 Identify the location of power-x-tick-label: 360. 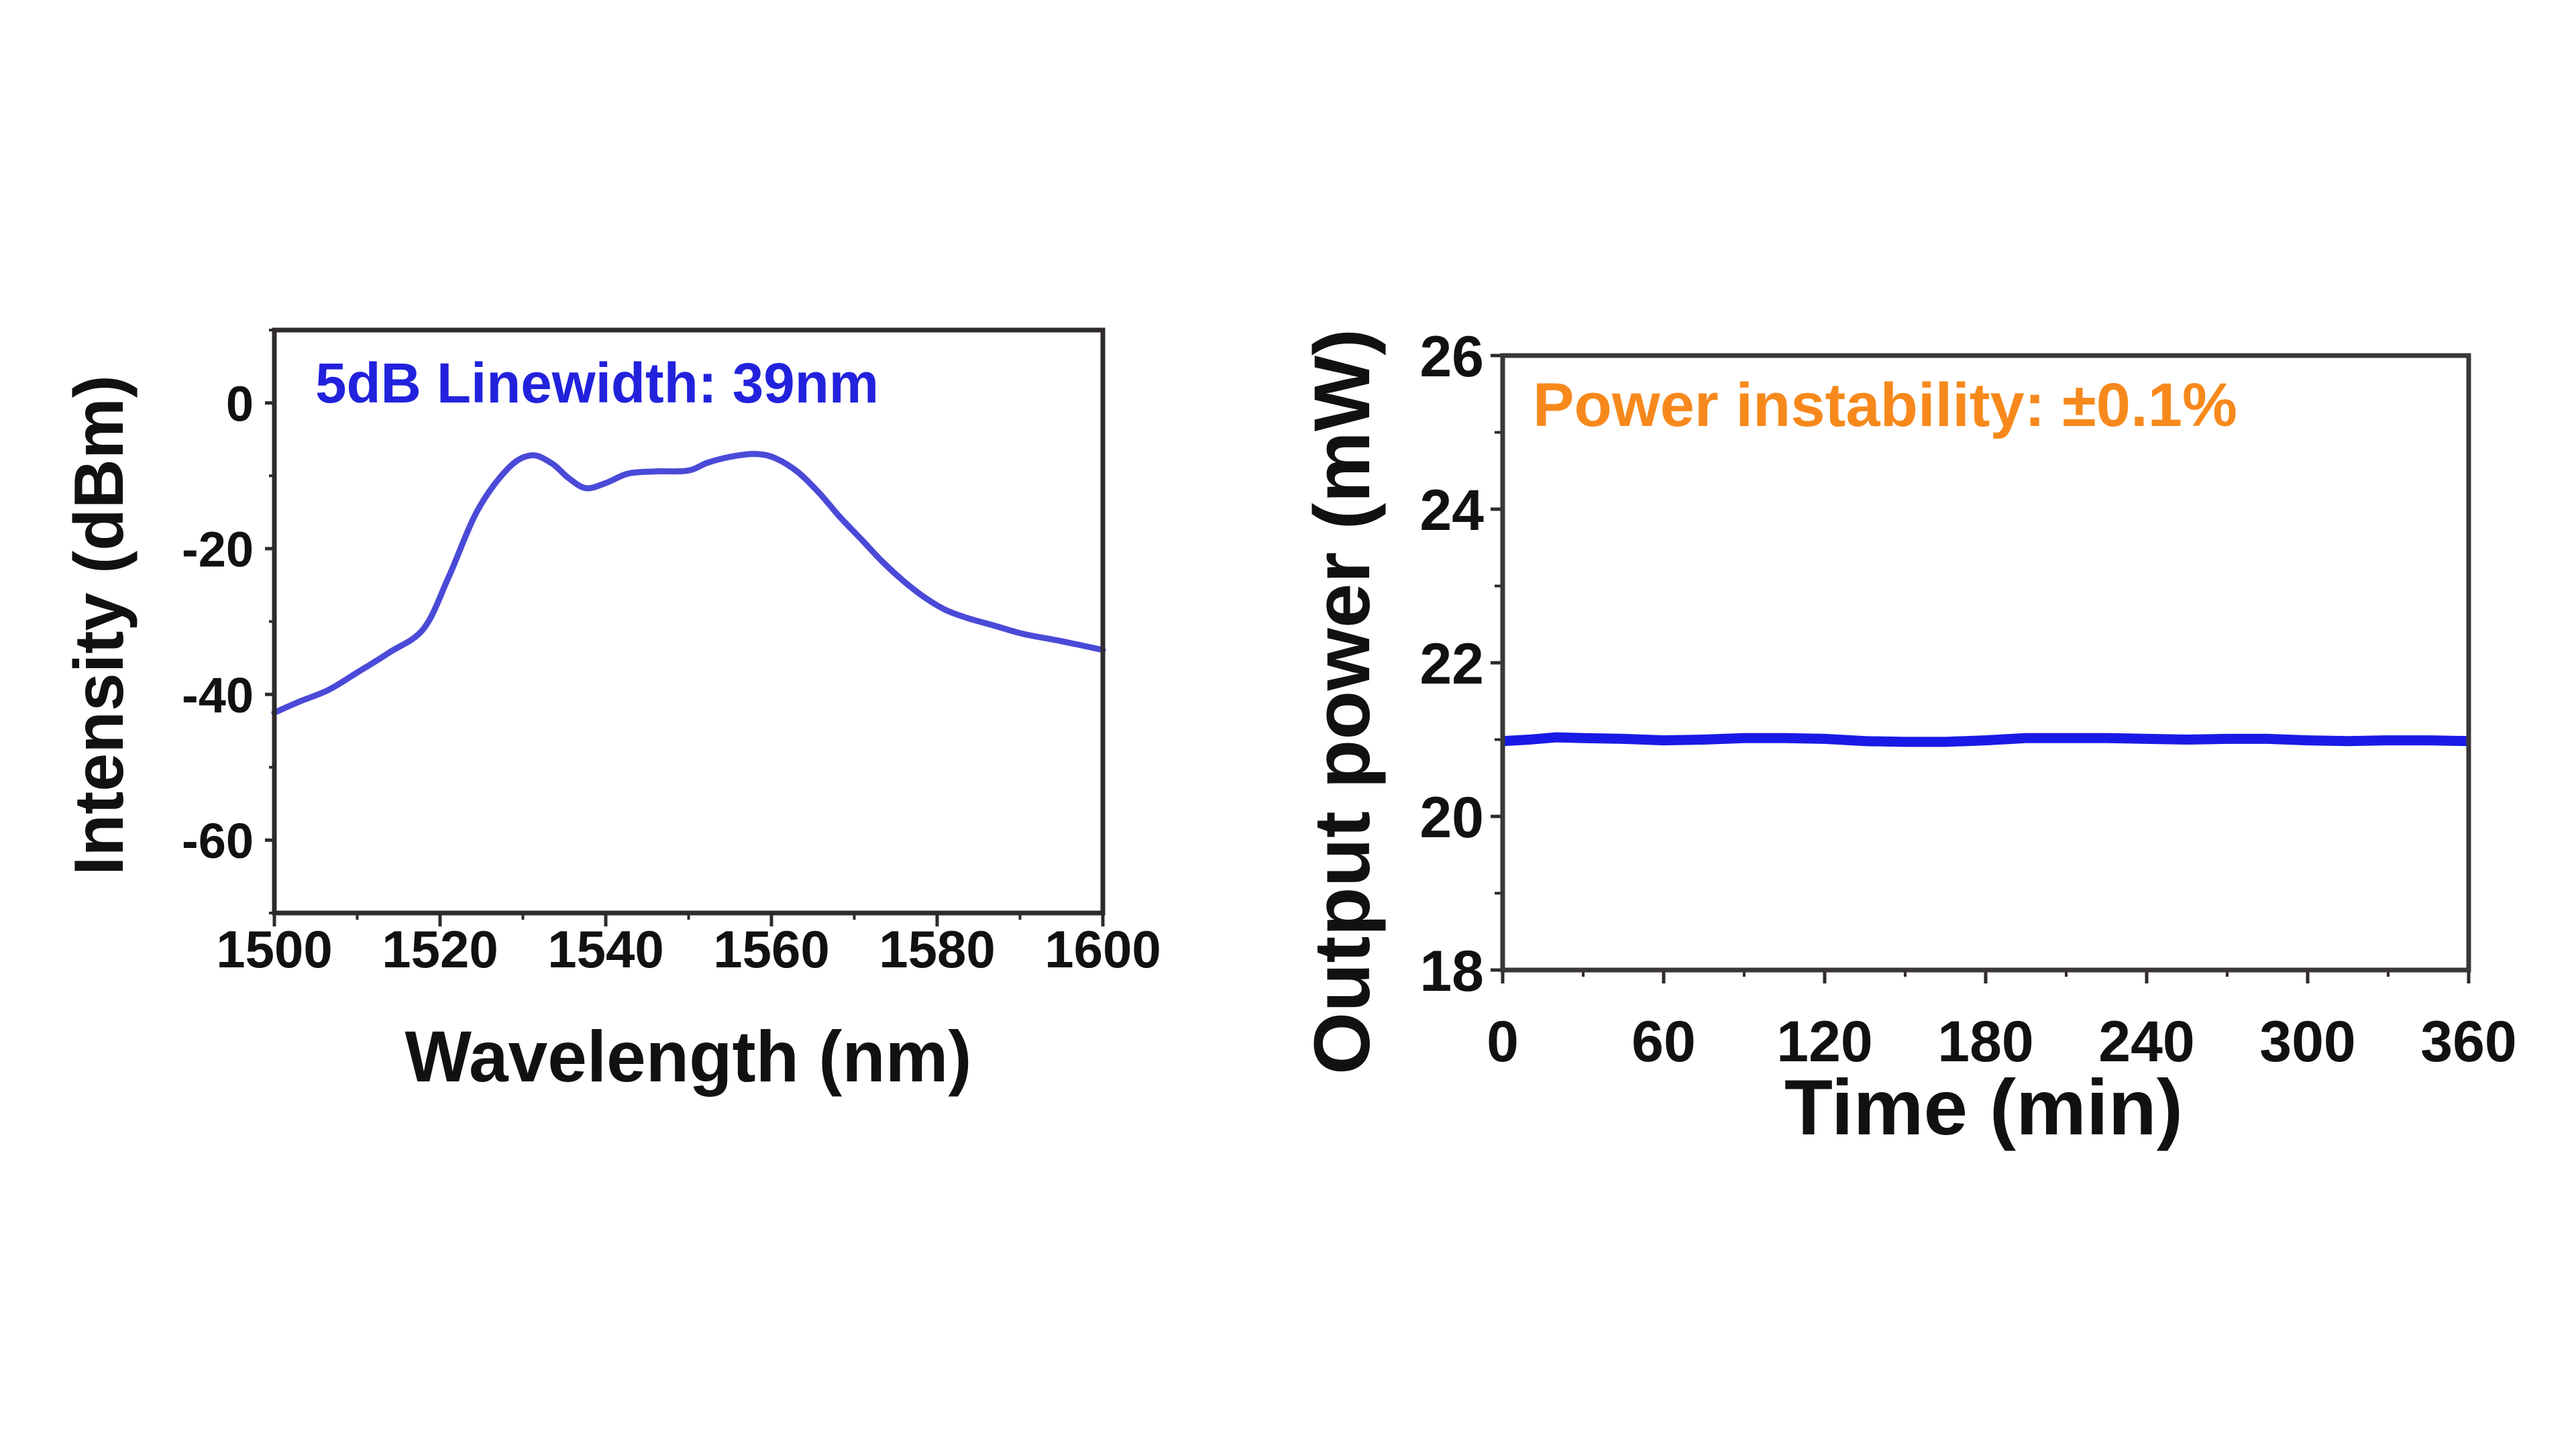
(2468, 1042).